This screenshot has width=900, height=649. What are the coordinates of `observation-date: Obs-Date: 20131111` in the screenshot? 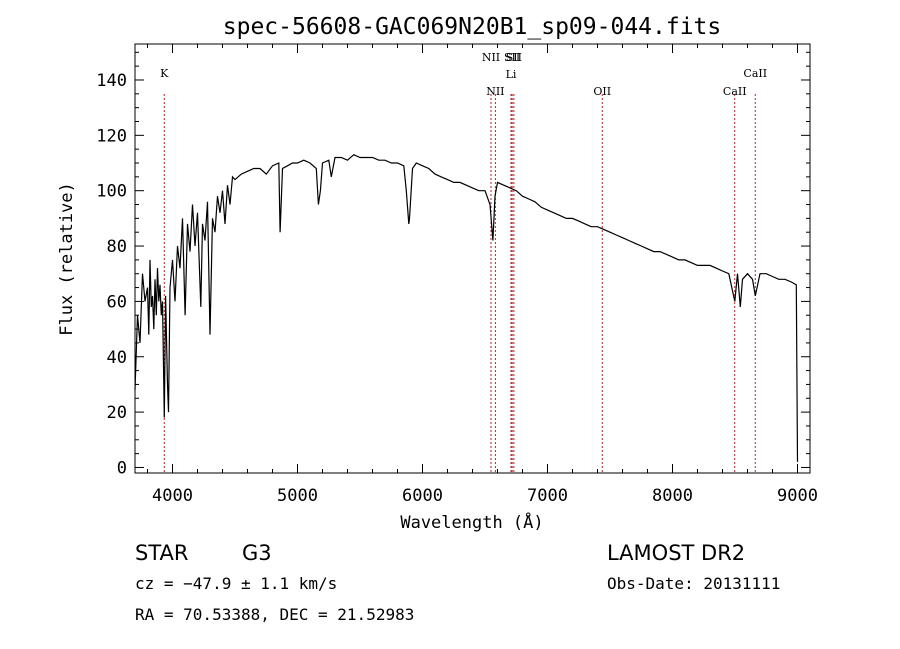 It's located at (693, 583).